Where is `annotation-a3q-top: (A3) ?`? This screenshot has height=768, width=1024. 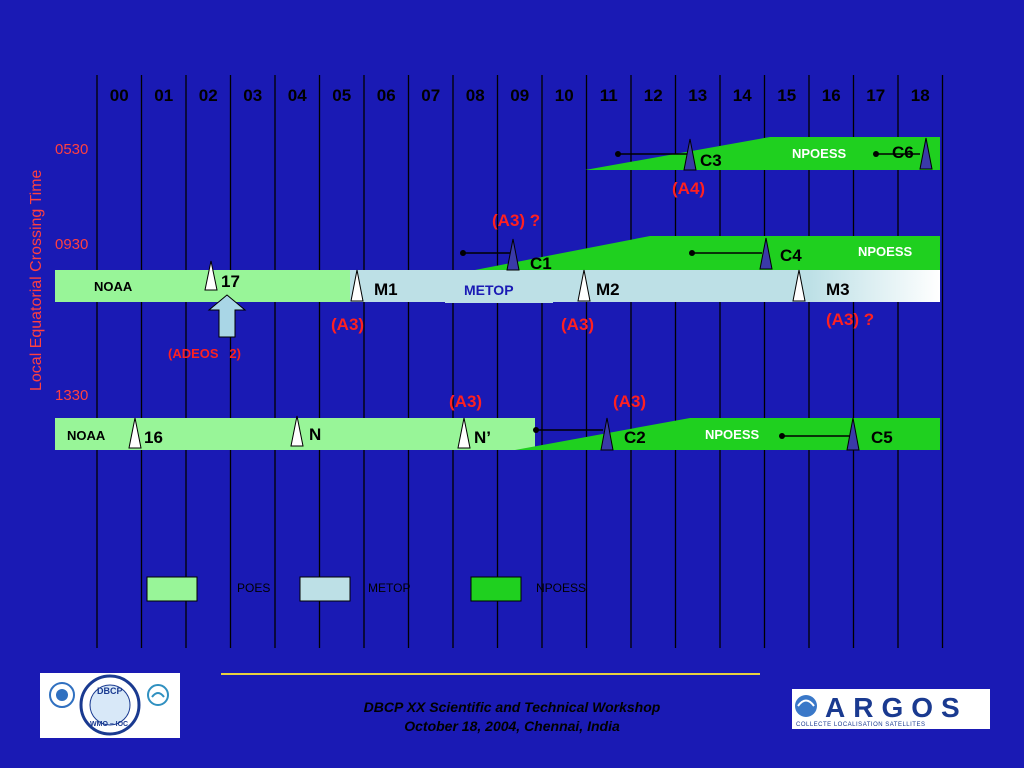 annotation-a3q-top: (A3) ? is located at coordinates (516, 220).